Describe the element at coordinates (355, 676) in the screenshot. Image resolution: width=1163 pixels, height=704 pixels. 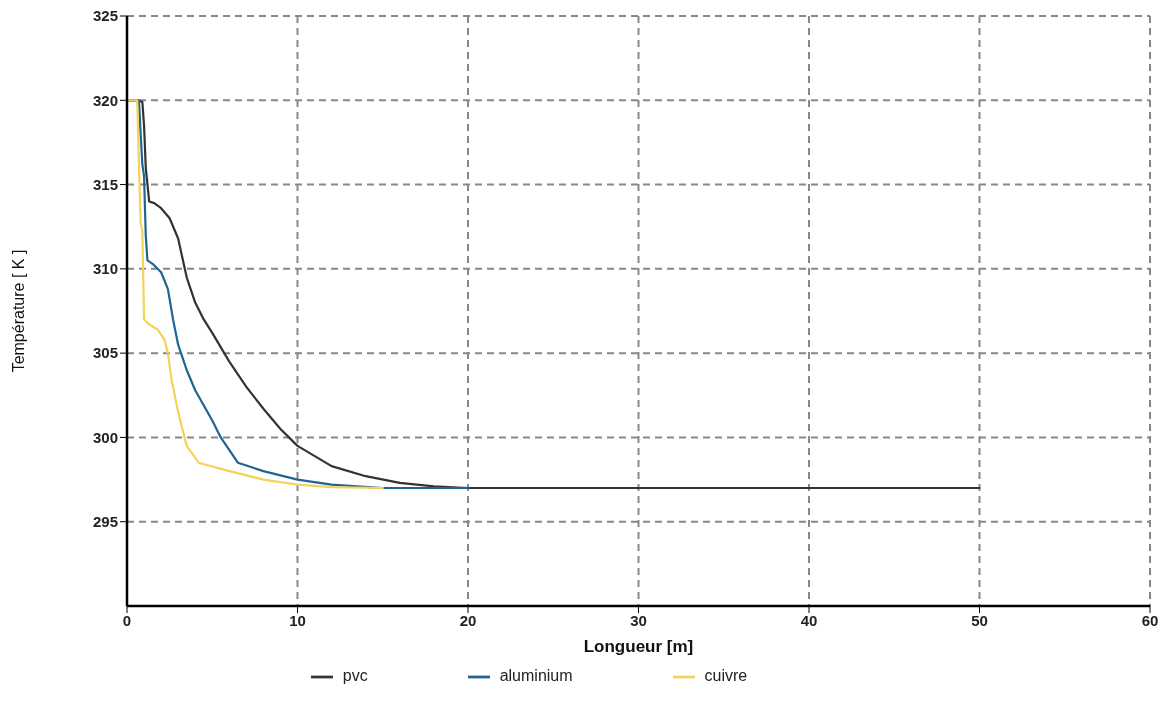
I see `legend-label: pvc` at that location.